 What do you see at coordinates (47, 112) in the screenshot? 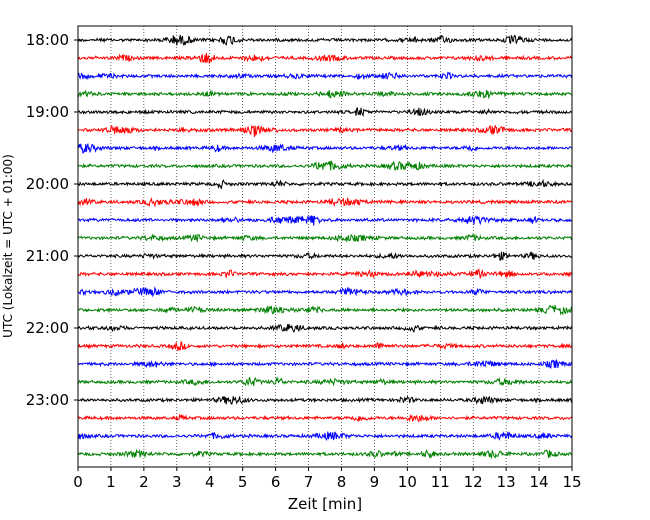
I see `y-tick-label: 19:00` at bounding box center [47, 112].